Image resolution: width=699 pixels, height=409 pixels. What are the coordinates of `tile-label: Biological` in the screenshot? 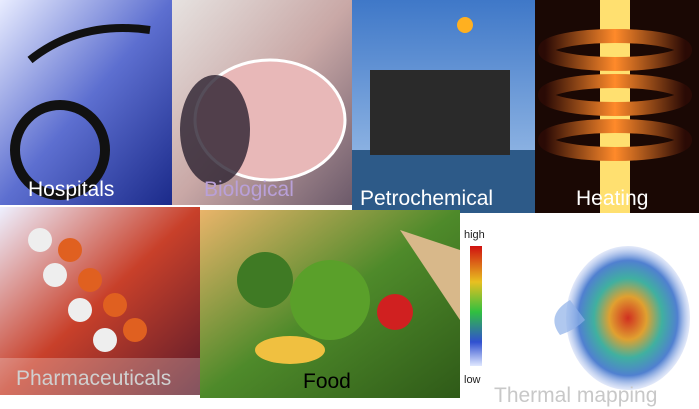 It's located at (249, 189).